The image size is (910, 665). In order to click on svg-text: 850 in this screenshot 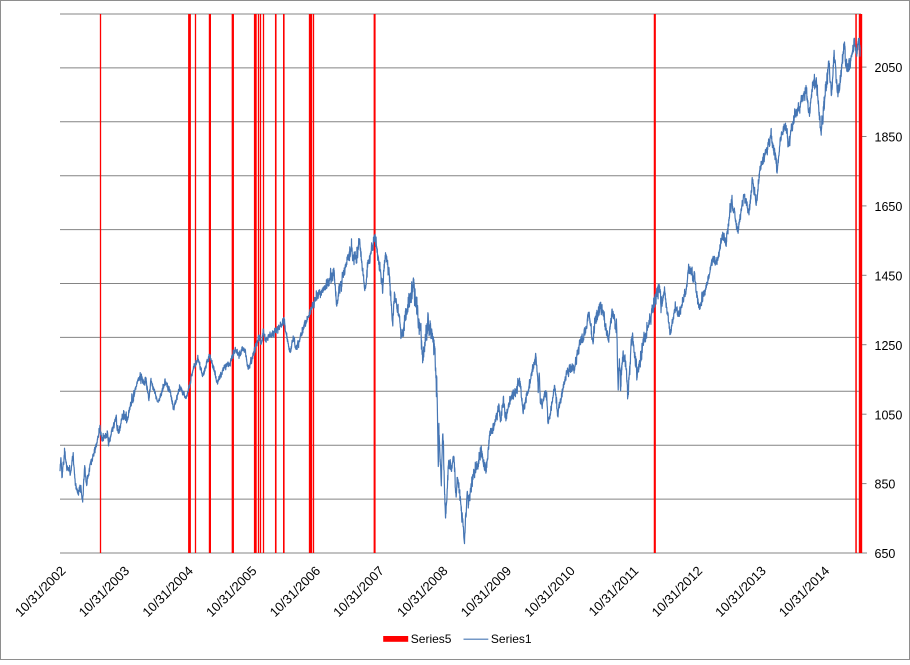, I will do `click(885, 485)`.